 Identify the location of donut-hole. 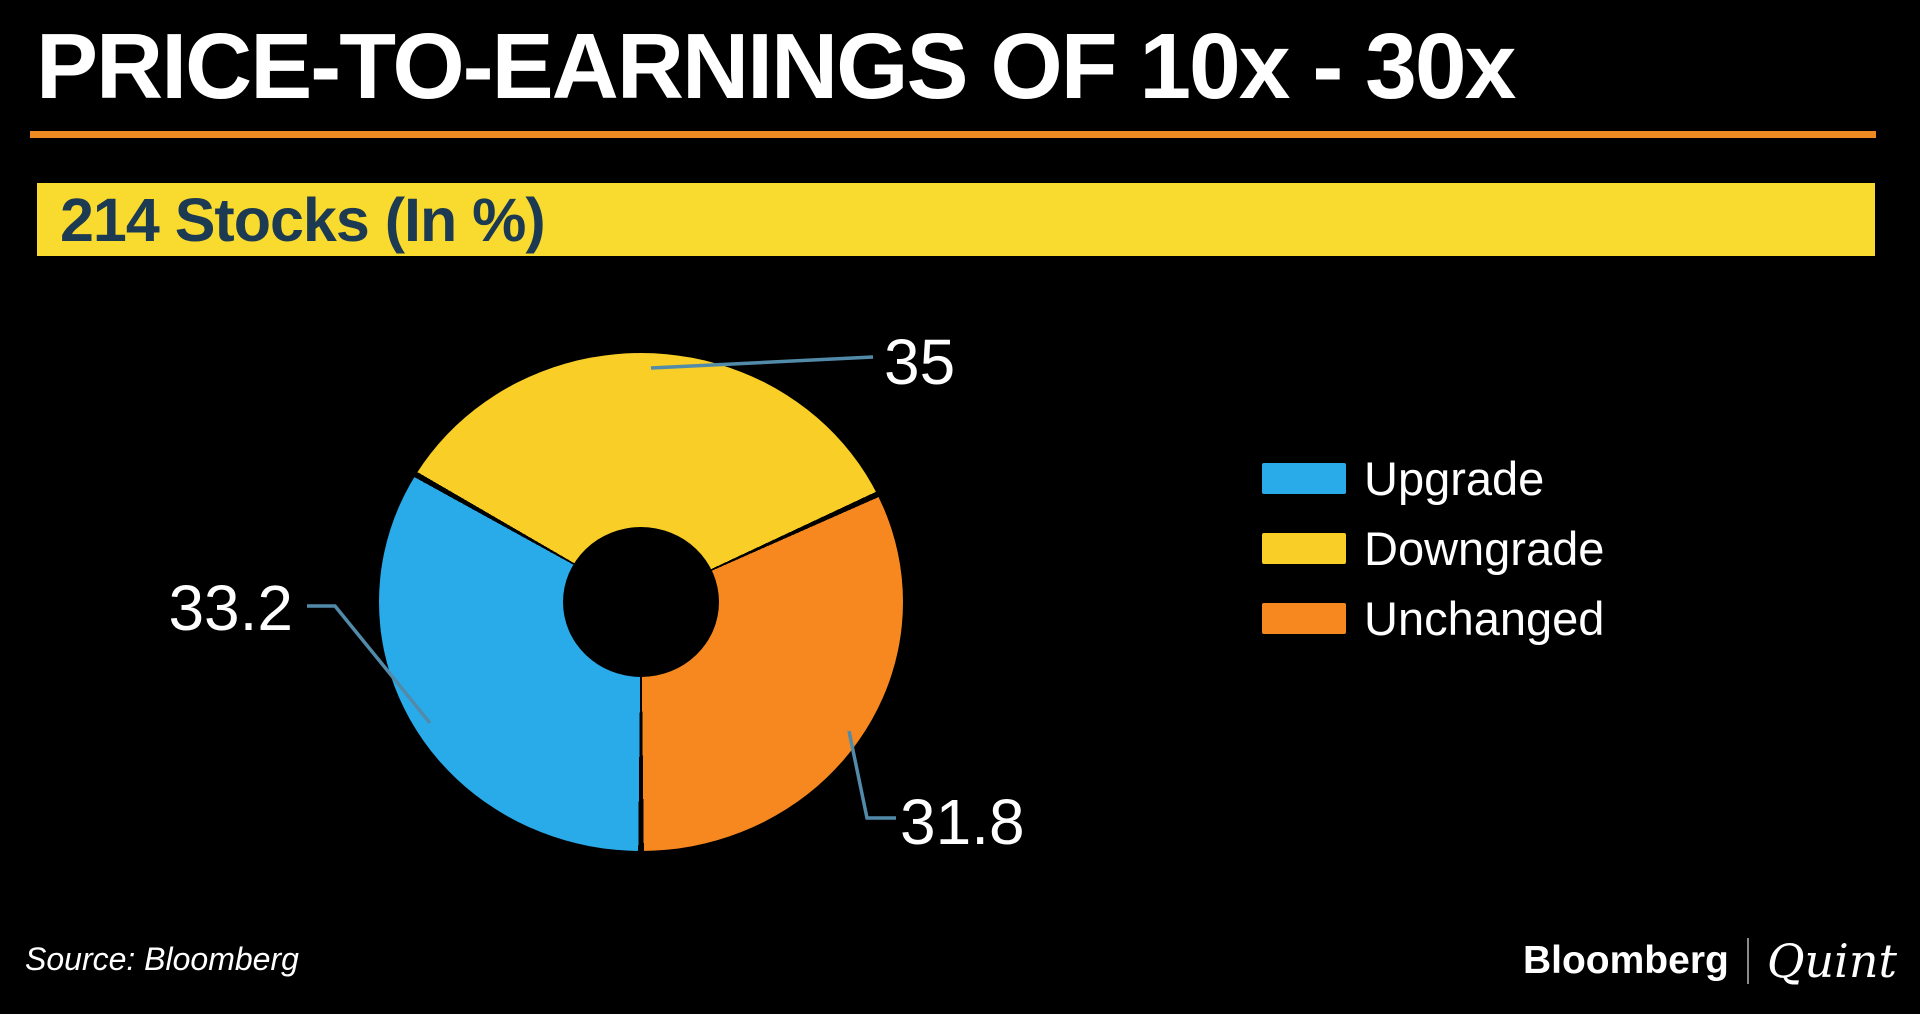
(641, 602).